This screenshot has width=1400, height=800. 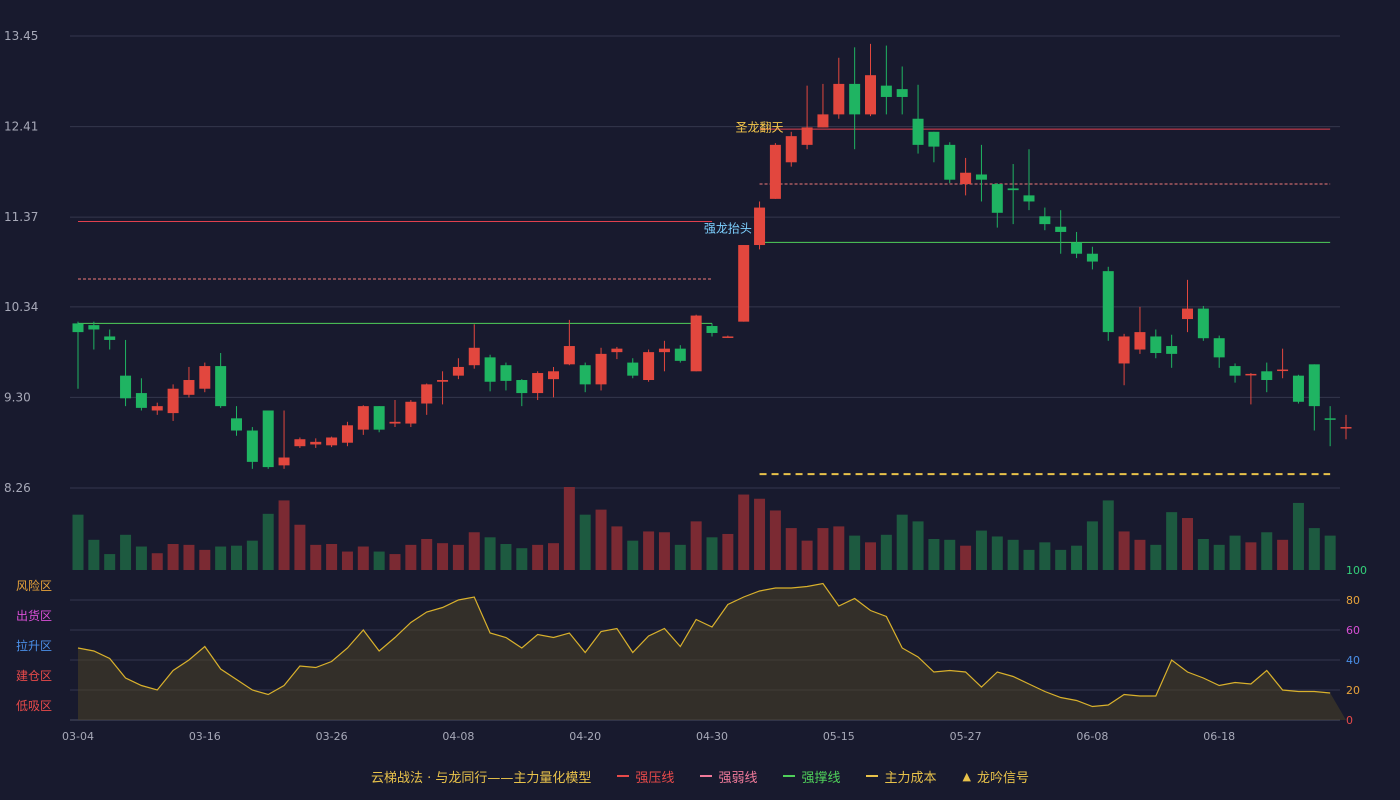 What do you see at coordinates (1092, 736) in the screenshot?
I see `x-tick-label: 06-08` at bounding box center [1092, 736].